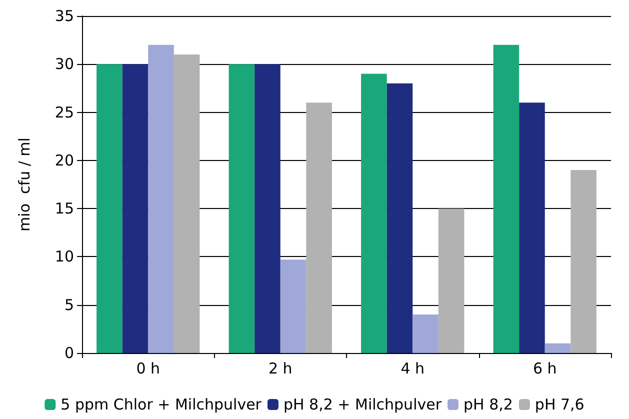  Describe the element at coordinates (69, 305) in the screenshot. I see `y-tick-label: 5` at that location.